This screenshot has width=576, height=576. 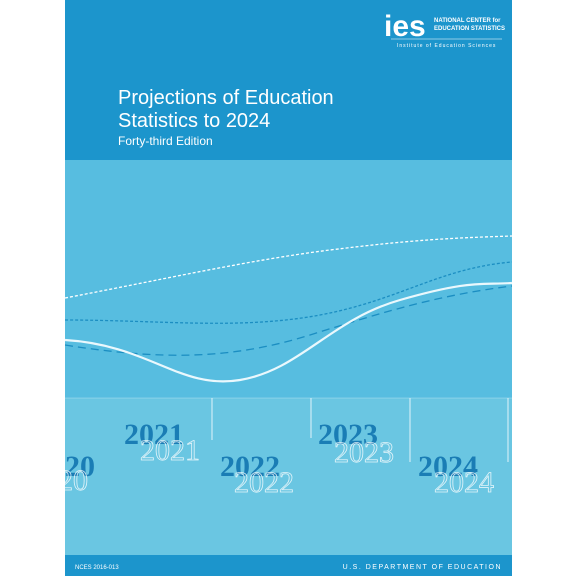 What do you see at coordinates (446, 46) in the screenshot?
I see `institute: Institute of Education Sciences` at bounding box center [446, 46].